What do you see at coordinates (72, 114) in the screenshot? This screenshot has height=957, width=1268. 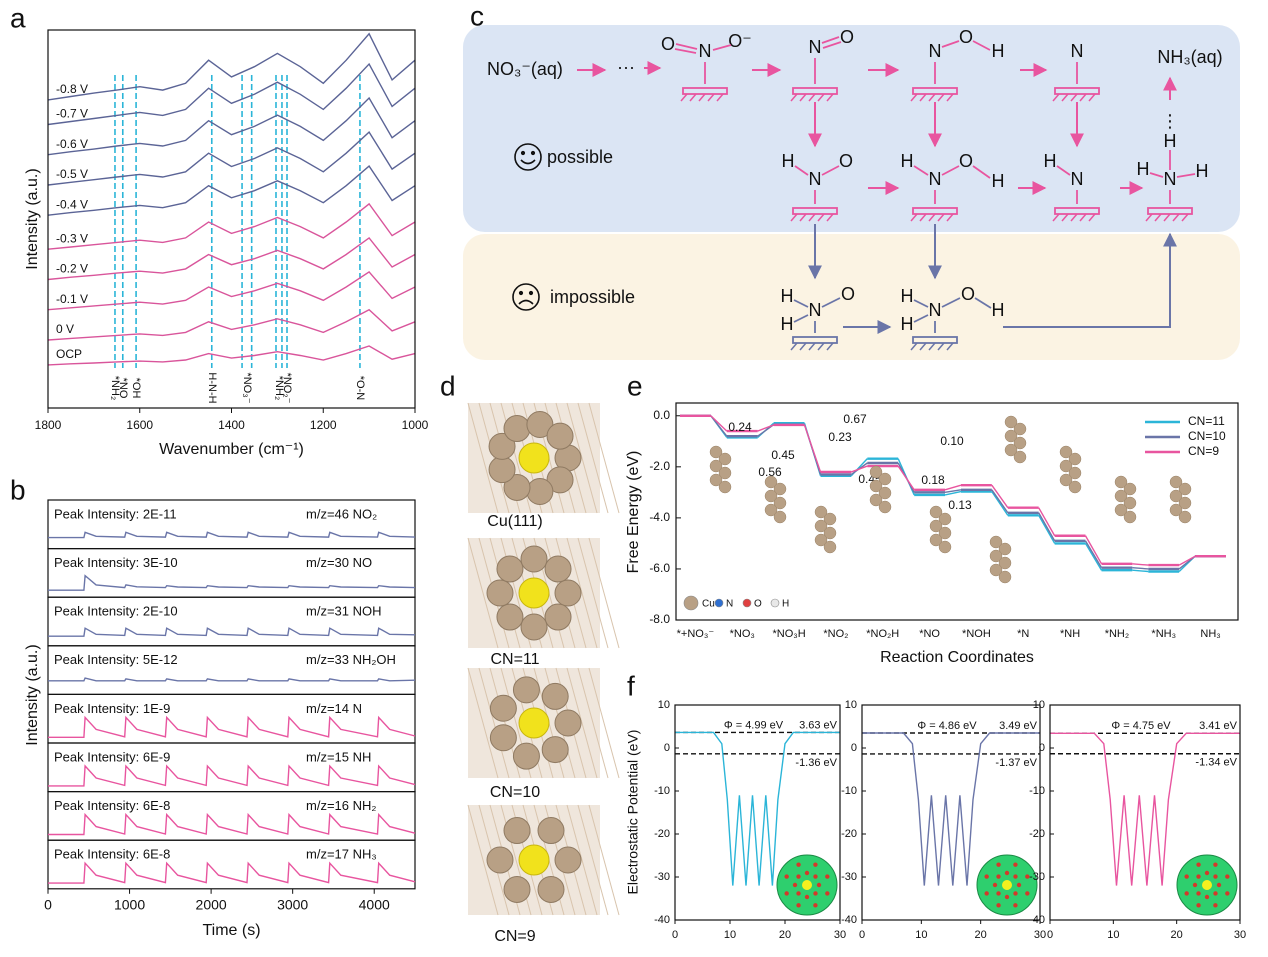 I see `series-label: -0.7 V` at bounding box center [72, 114].